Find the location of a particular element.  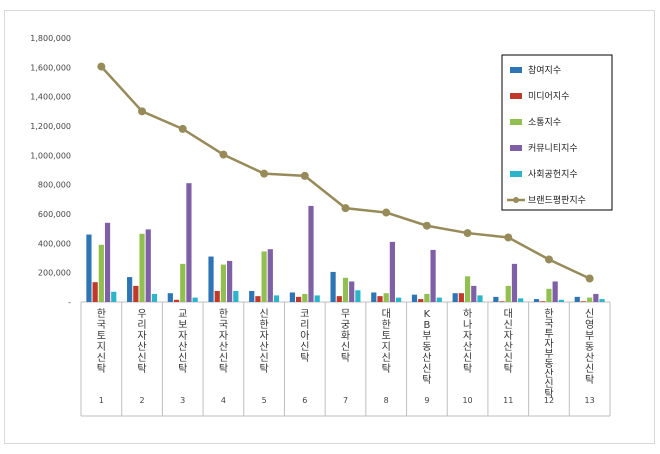

legend-box is located at coordinates (557, 132).